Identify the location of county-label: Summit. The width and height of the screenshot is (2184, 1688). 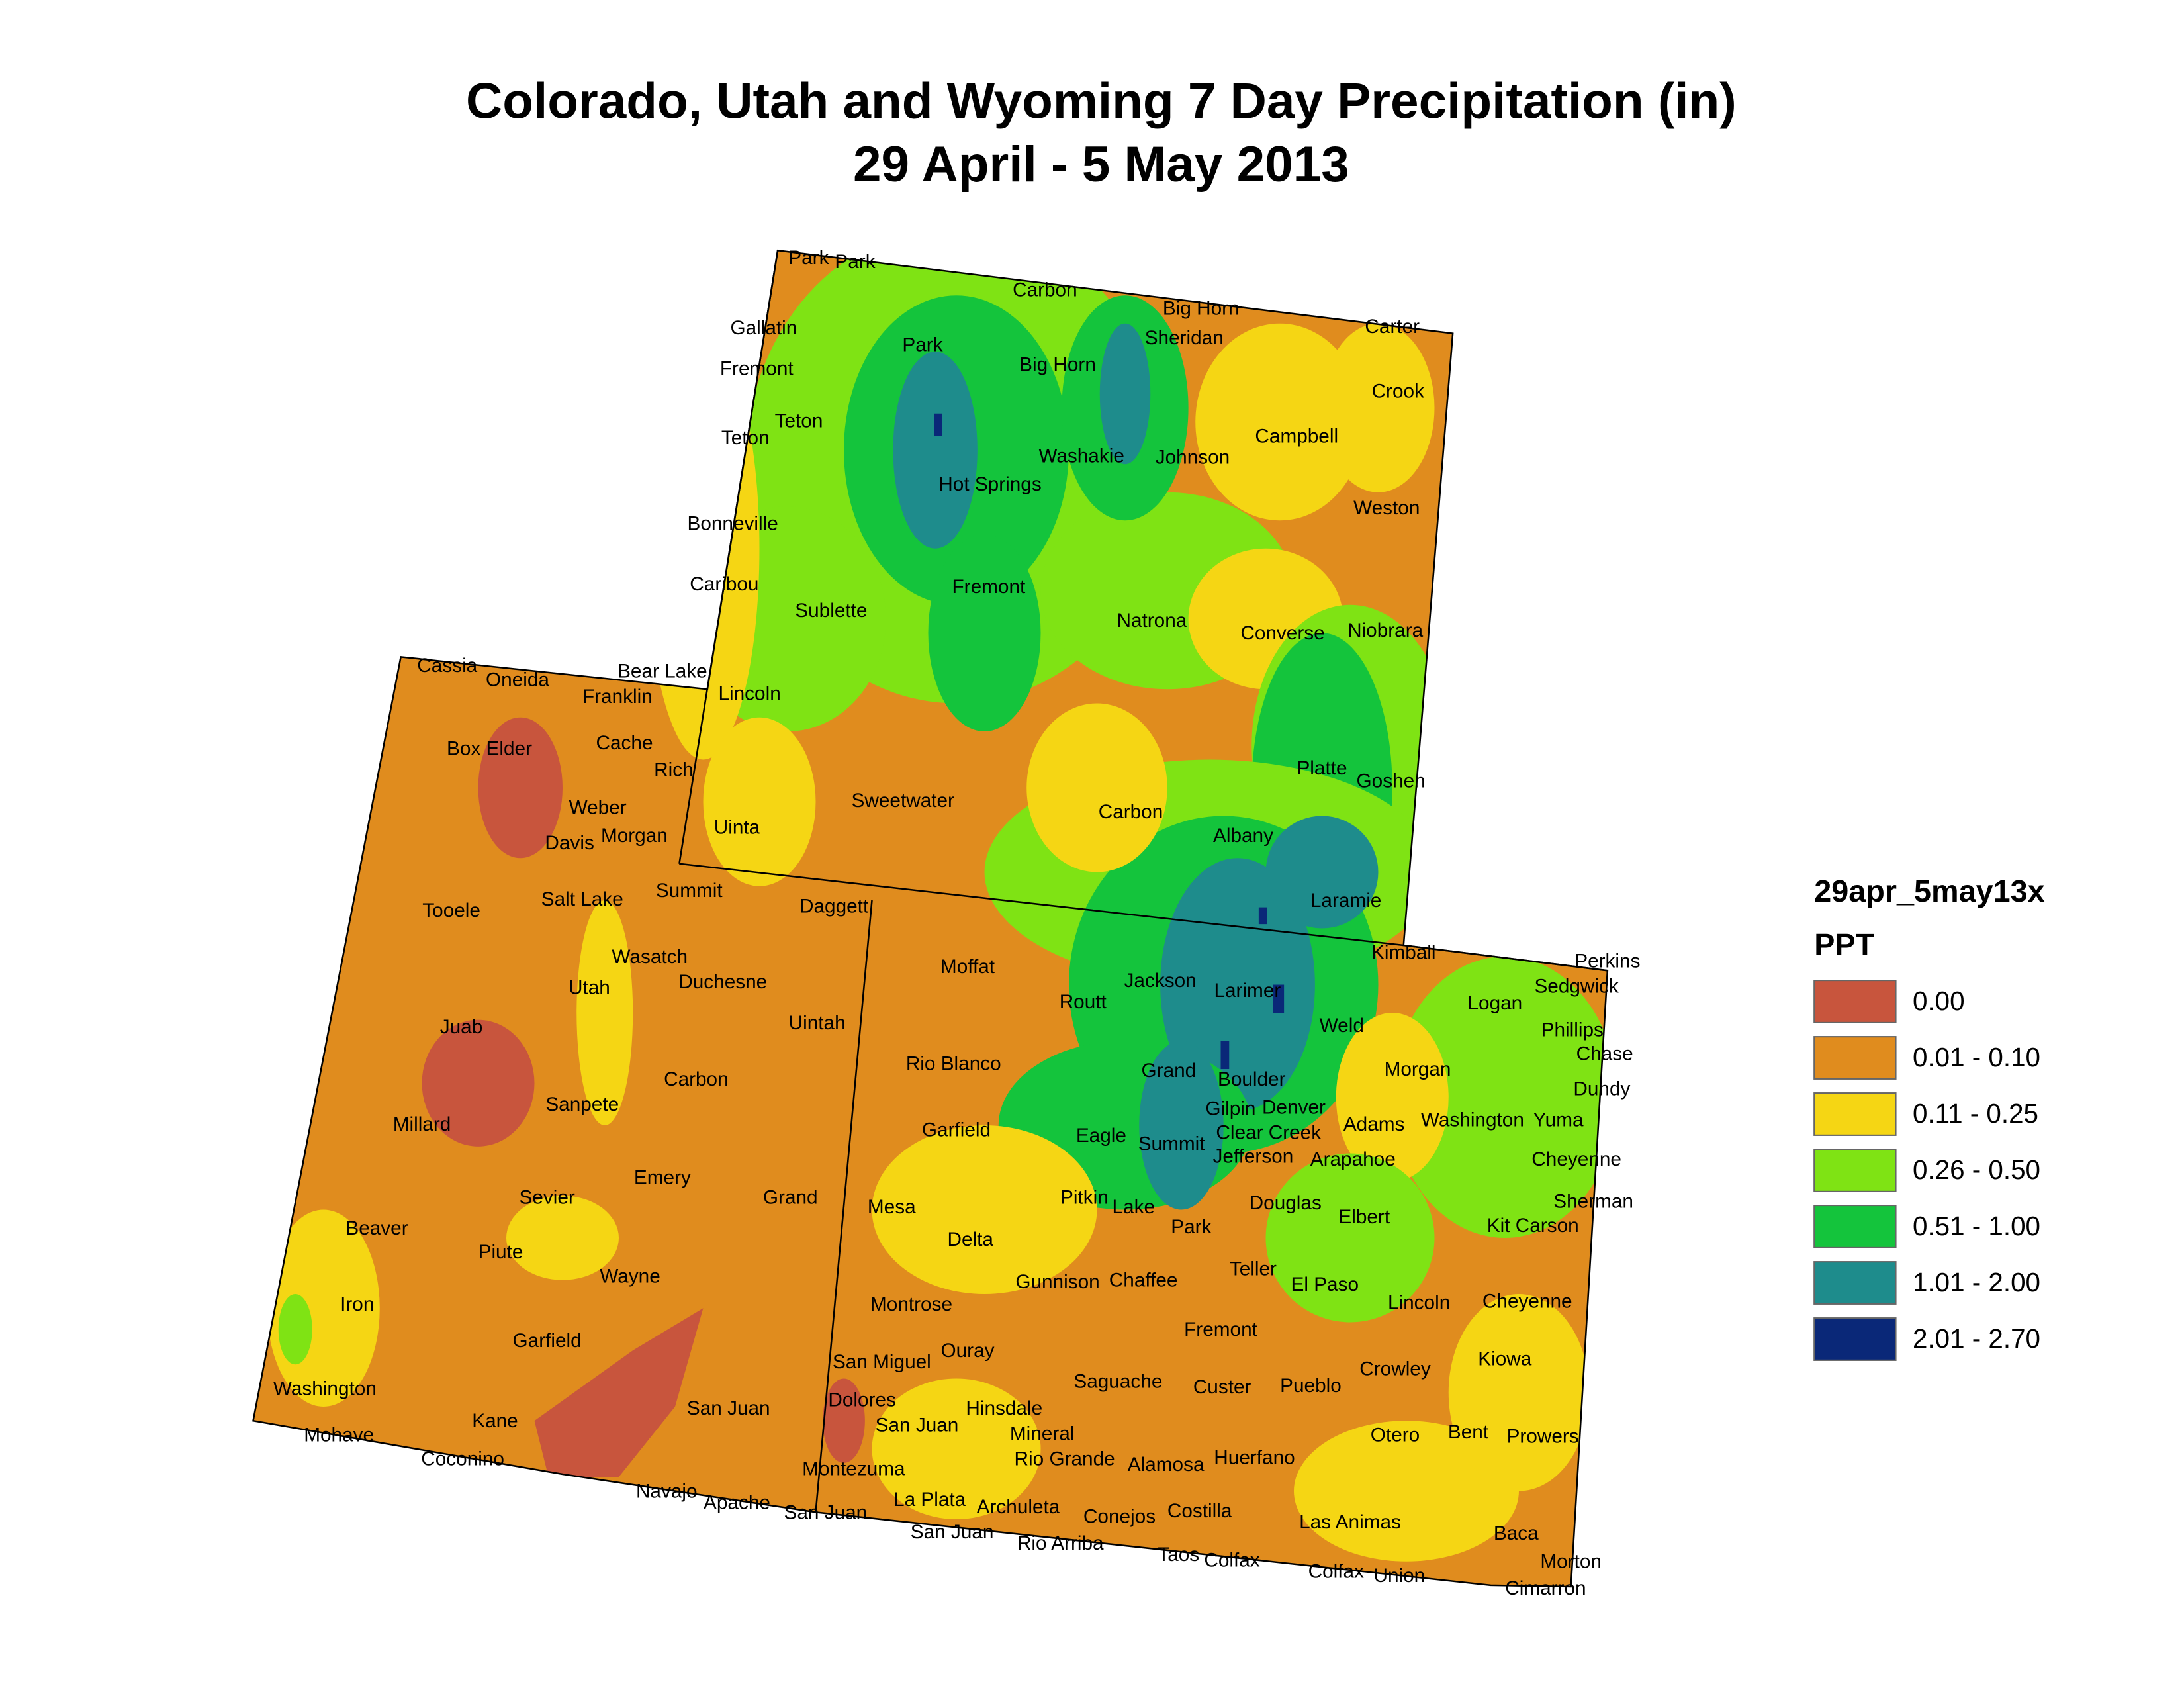
(689, 891).